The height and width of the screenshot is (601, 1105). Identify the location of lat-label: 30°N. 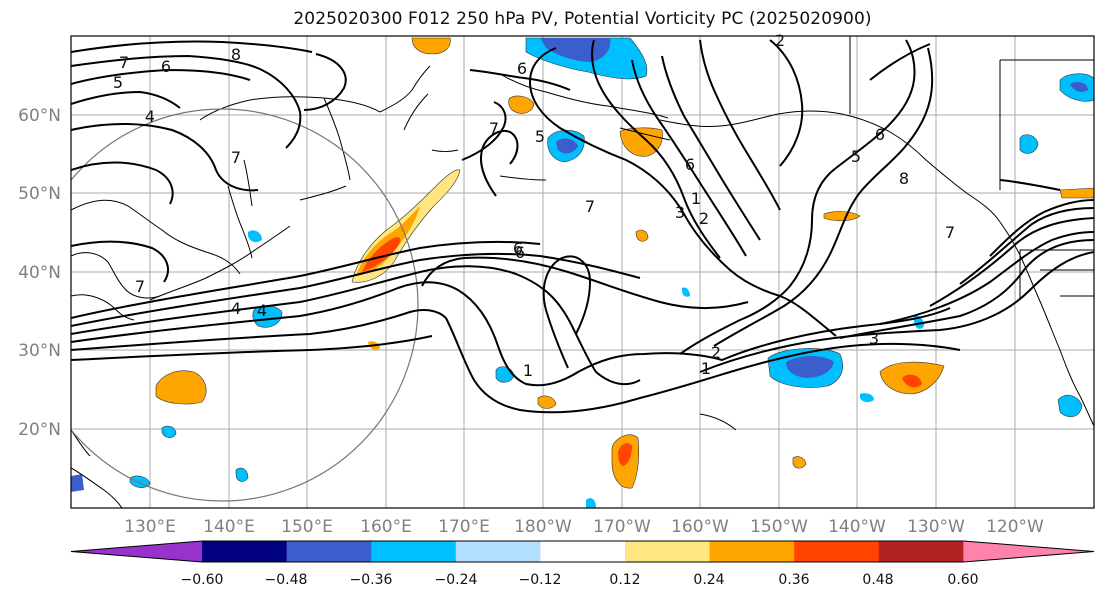
(39, 351).